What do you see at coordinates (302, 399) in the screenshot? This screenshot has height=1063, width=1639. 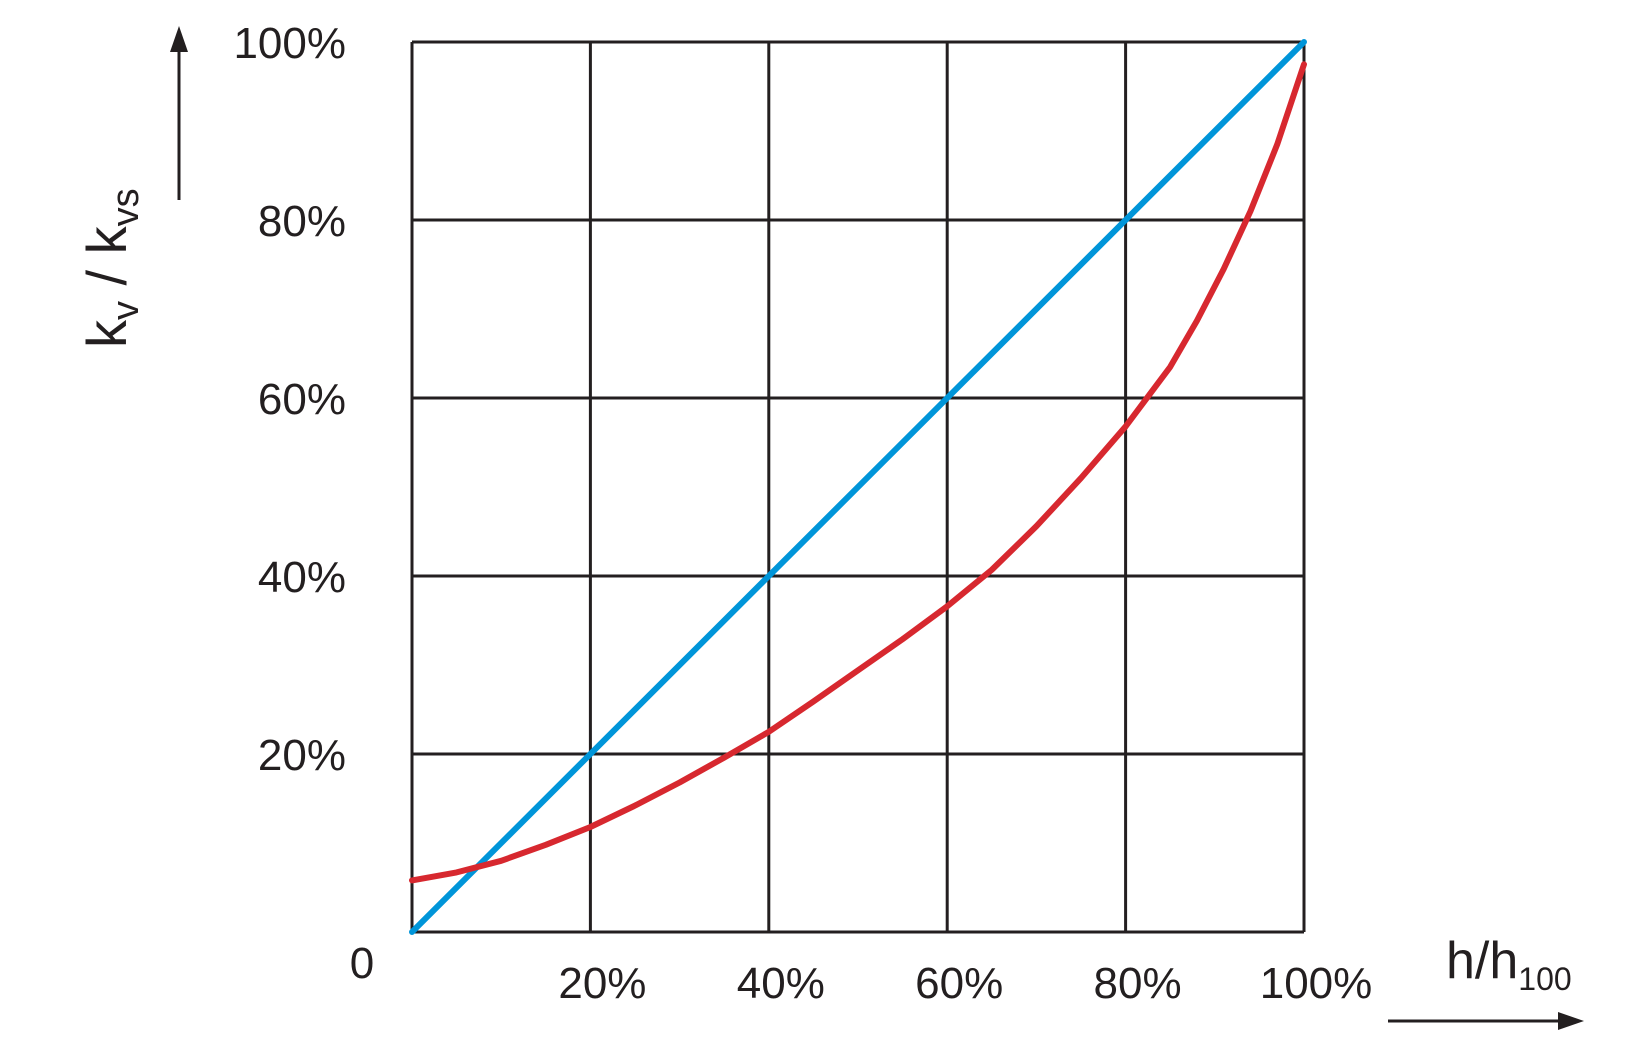 I see `y-tick-label: 60%` at bounding box center [302, 399].